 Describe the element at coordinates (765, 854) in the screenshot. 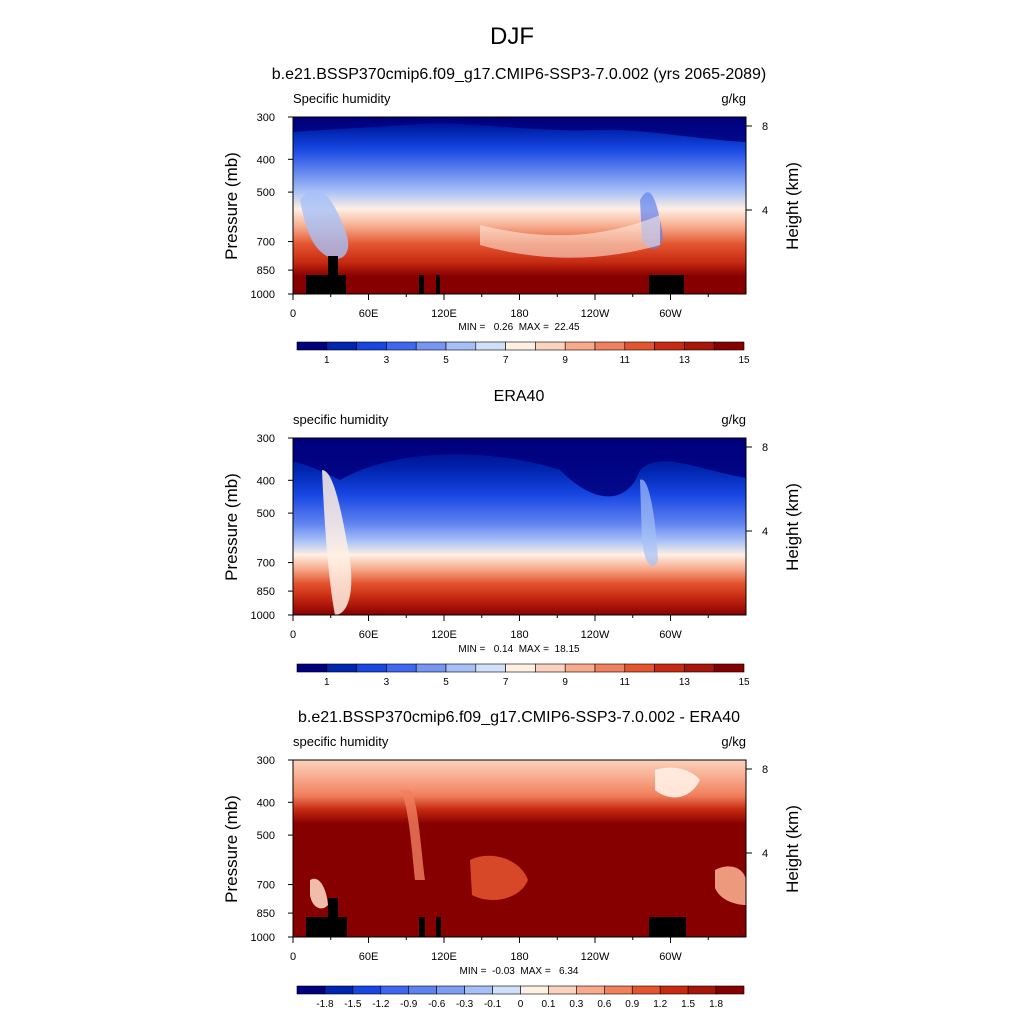

I see `y2-tick-label: 4` at that location.